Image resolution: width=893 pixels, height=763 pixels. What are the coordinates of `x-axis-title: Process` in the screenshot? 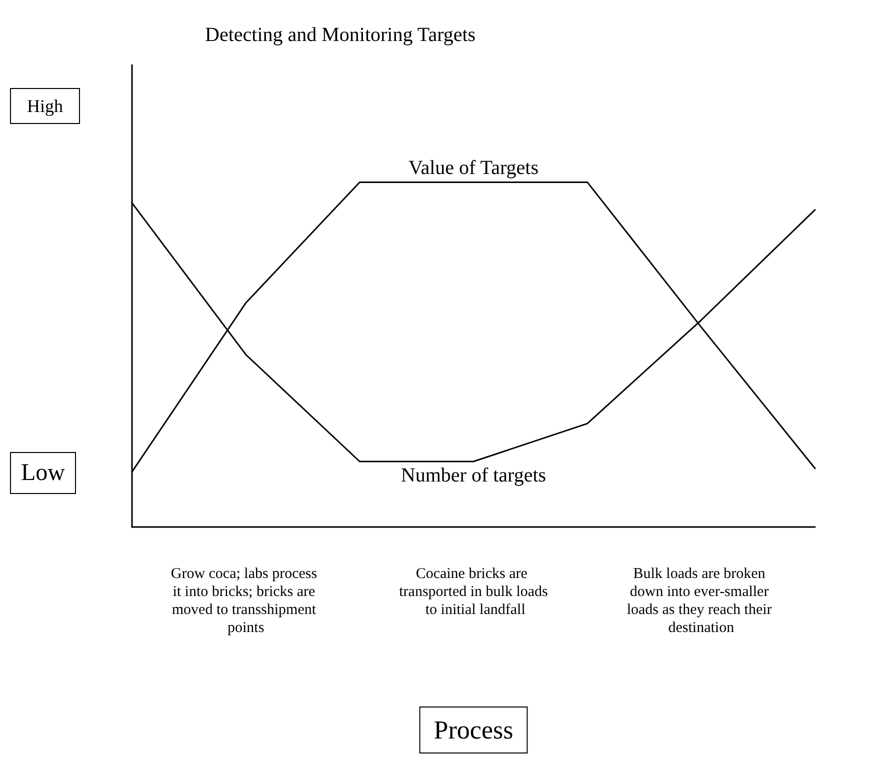 It's located at (474, 730).